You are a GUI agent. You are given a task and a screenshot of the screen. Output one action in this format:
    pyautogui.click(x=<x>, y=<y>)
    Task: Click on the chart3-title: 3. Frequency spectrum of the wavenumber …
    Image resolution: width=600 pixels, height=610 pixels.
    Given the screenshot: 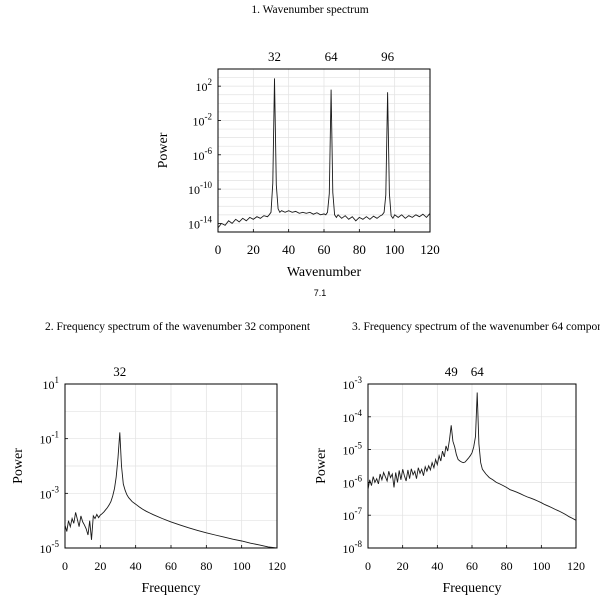 What is the action you would take?
    pyautogui.click(x=476, y=327)
    